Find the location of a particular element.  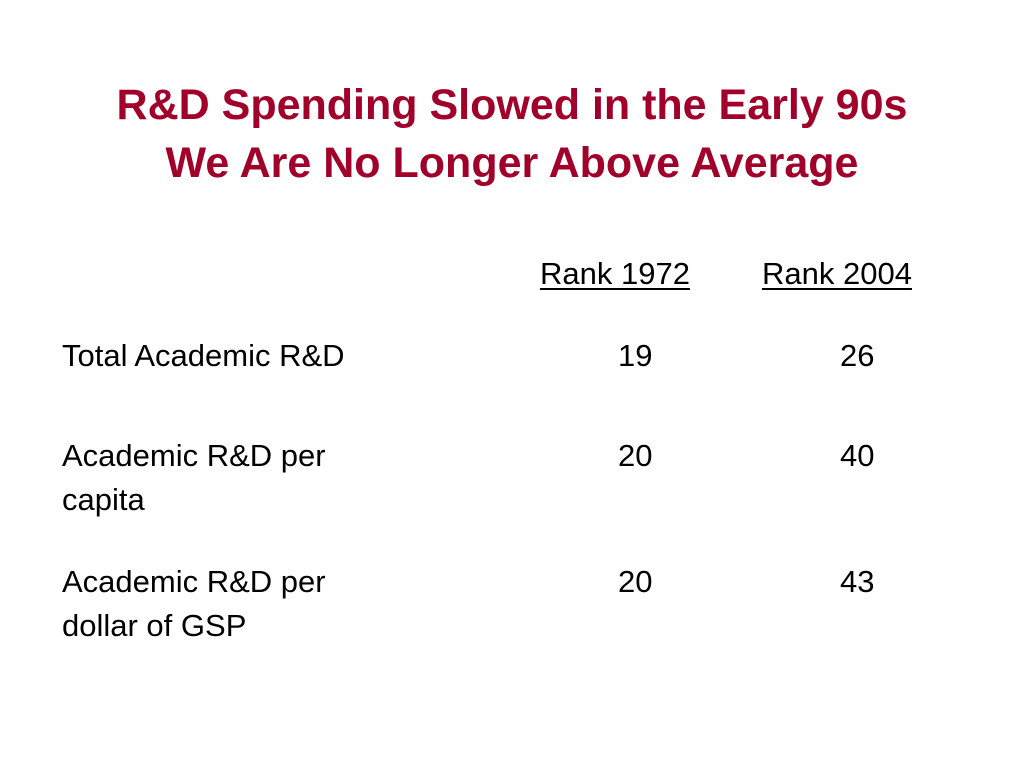

title-line-2: We Are No Longer Above Average is located at coordinates (512, 163).